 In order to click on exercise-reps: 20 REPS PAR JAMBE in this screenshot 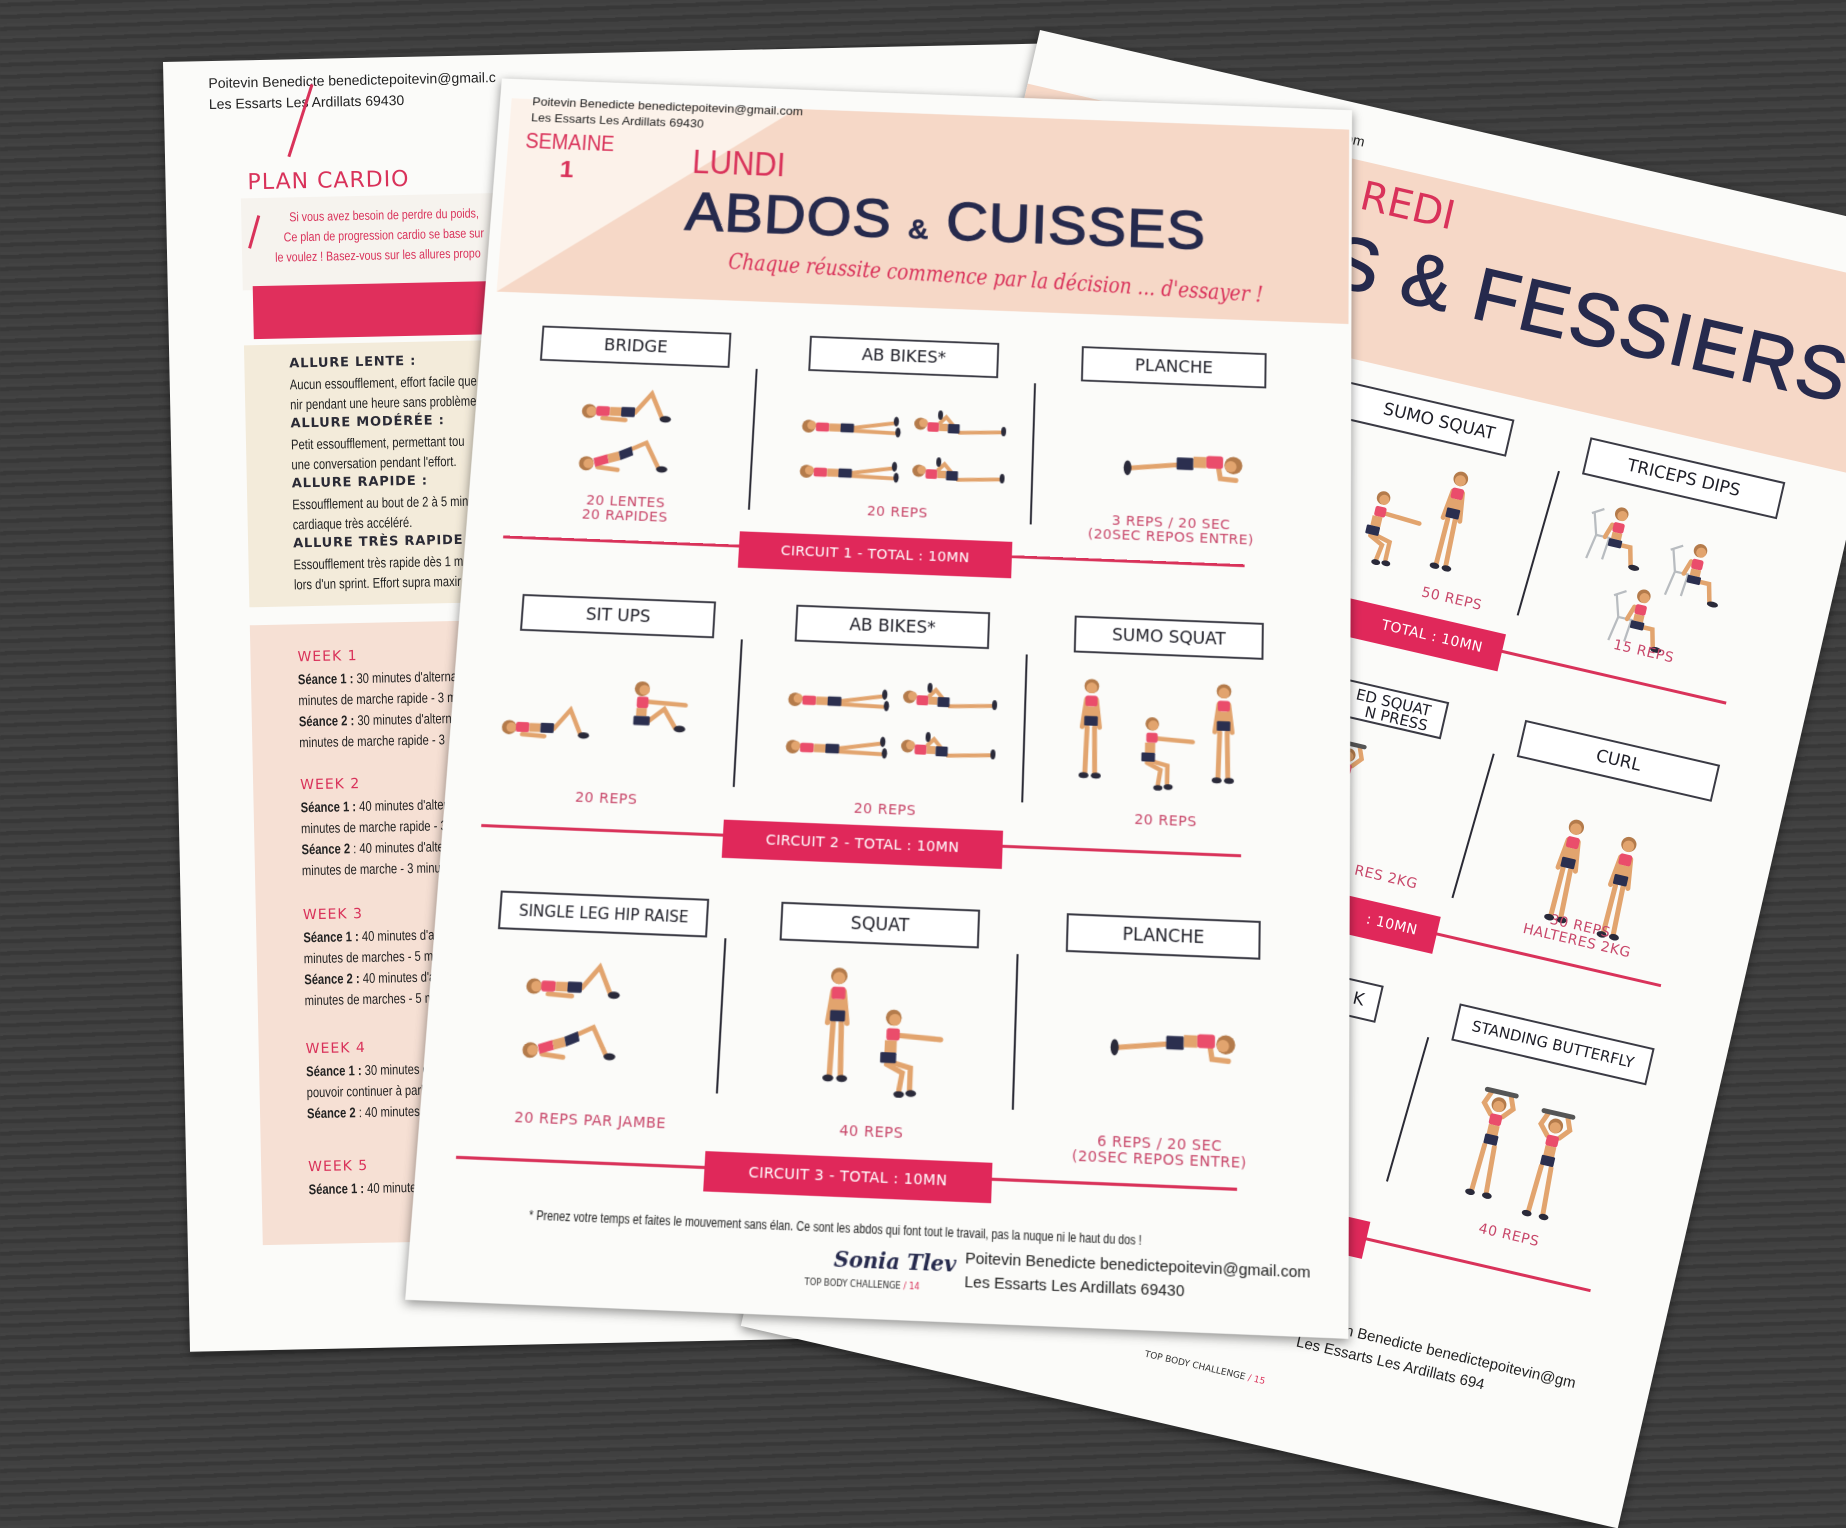, I will do `click(590, 1121)`.